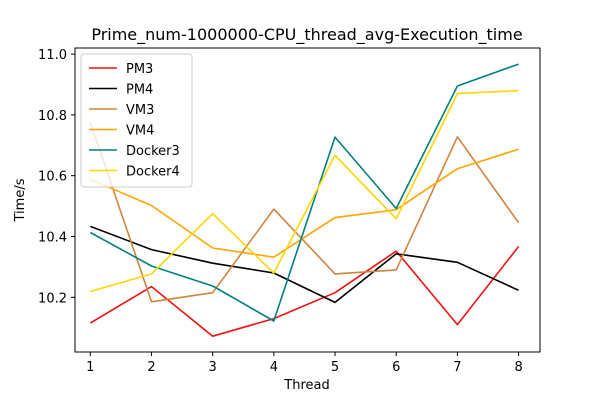  Describe the element at coordinates (274, 367) in the screenshot. I see `x-tick-label: 4` at that location.